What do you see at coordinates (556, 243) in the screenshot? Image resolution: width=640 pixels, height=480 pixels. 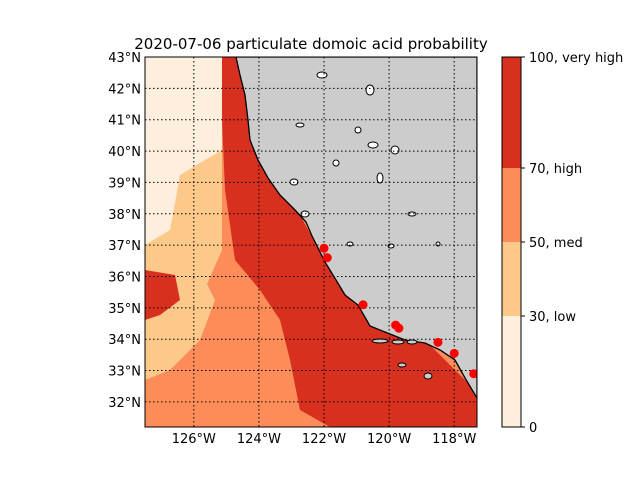 I see `colorbar-tick-label: 50, med` at bounding box center [556, 243].